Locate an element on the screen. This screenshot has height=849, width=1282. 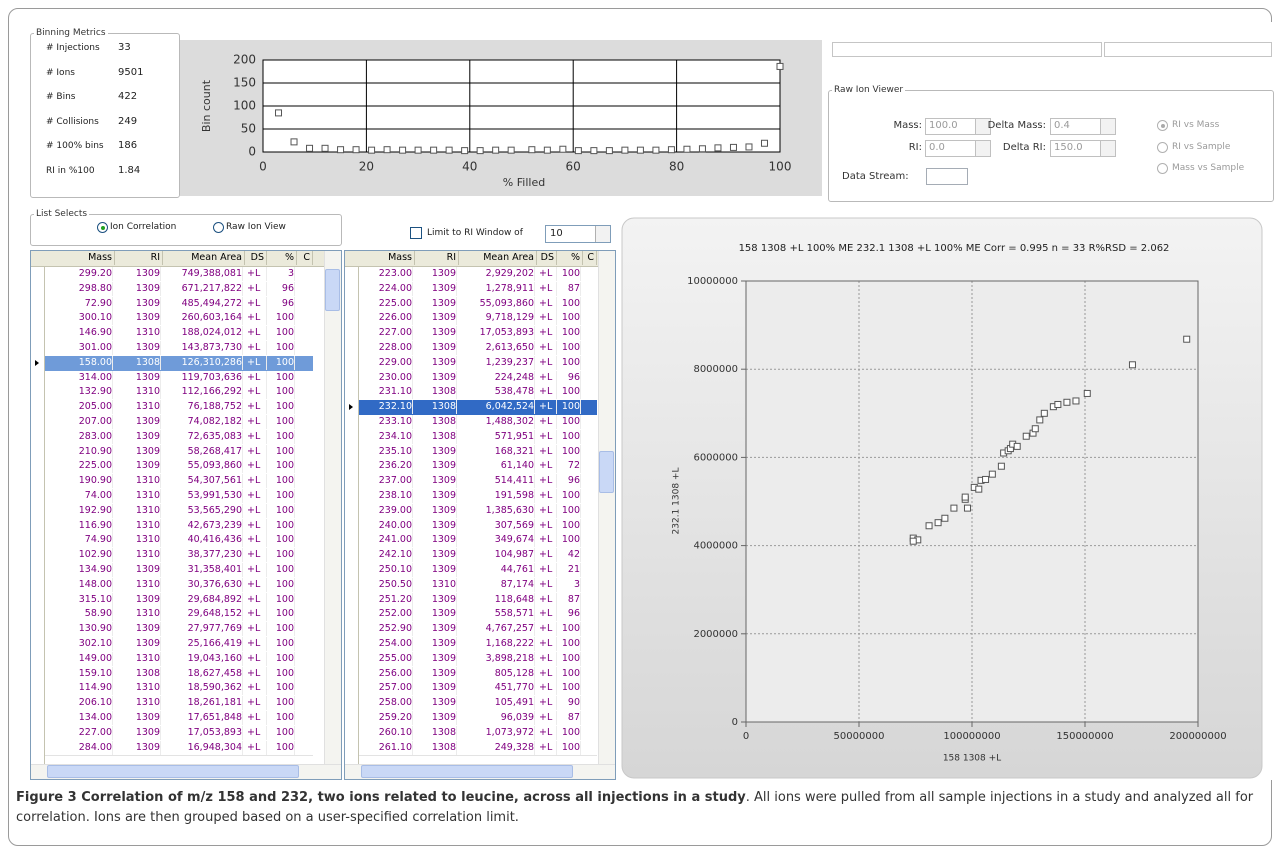
checkbox is located at coordinates (416, 233).